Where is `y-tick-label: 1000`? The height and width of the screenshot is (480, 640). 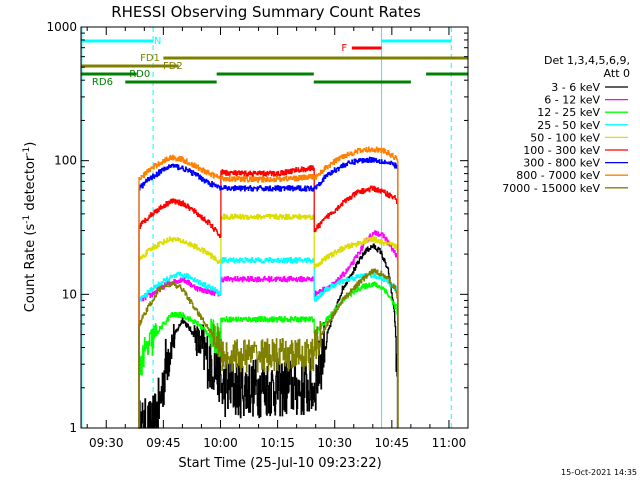 y-tick-label: 1000 is located at coordinates (61, 27).